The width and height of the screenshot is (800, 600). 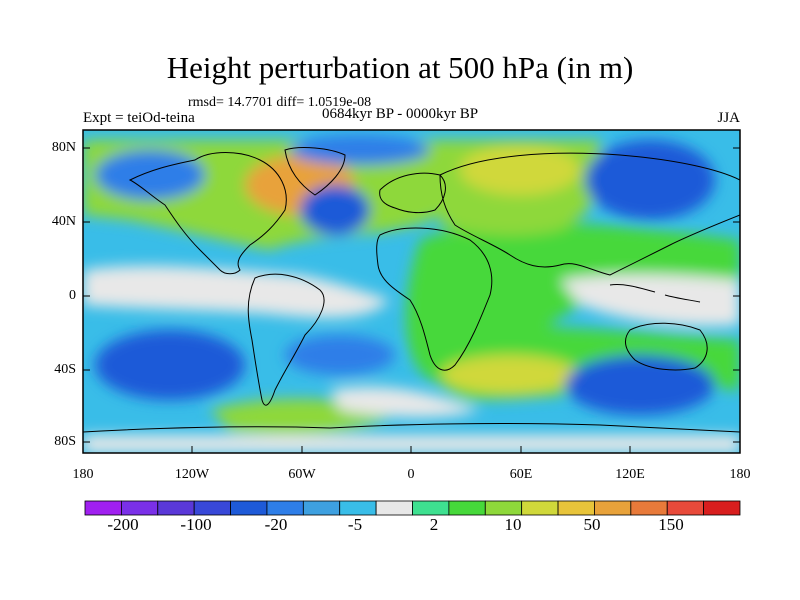 I want to click on coast-europe, so click(x=412, y=193).